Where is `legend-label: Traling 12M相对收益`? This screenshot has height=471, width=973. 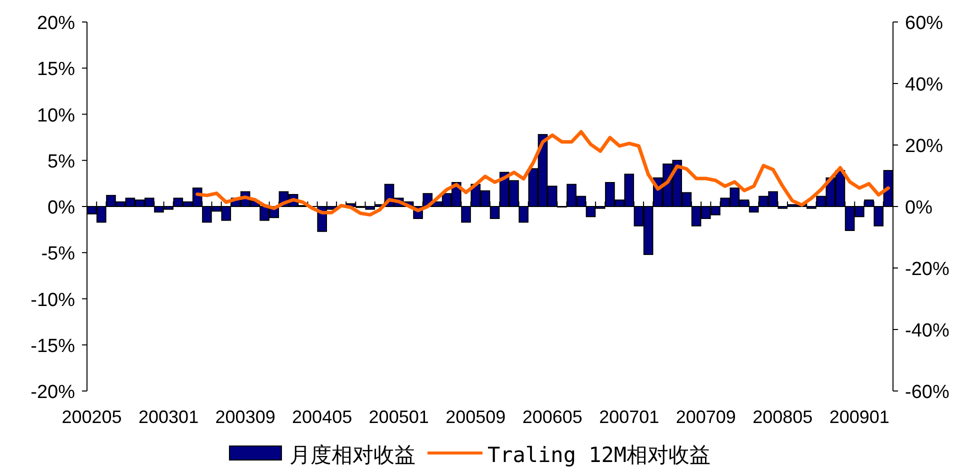
legend-label: Traling 12M相对收益 is located at coordinates (599, 455).